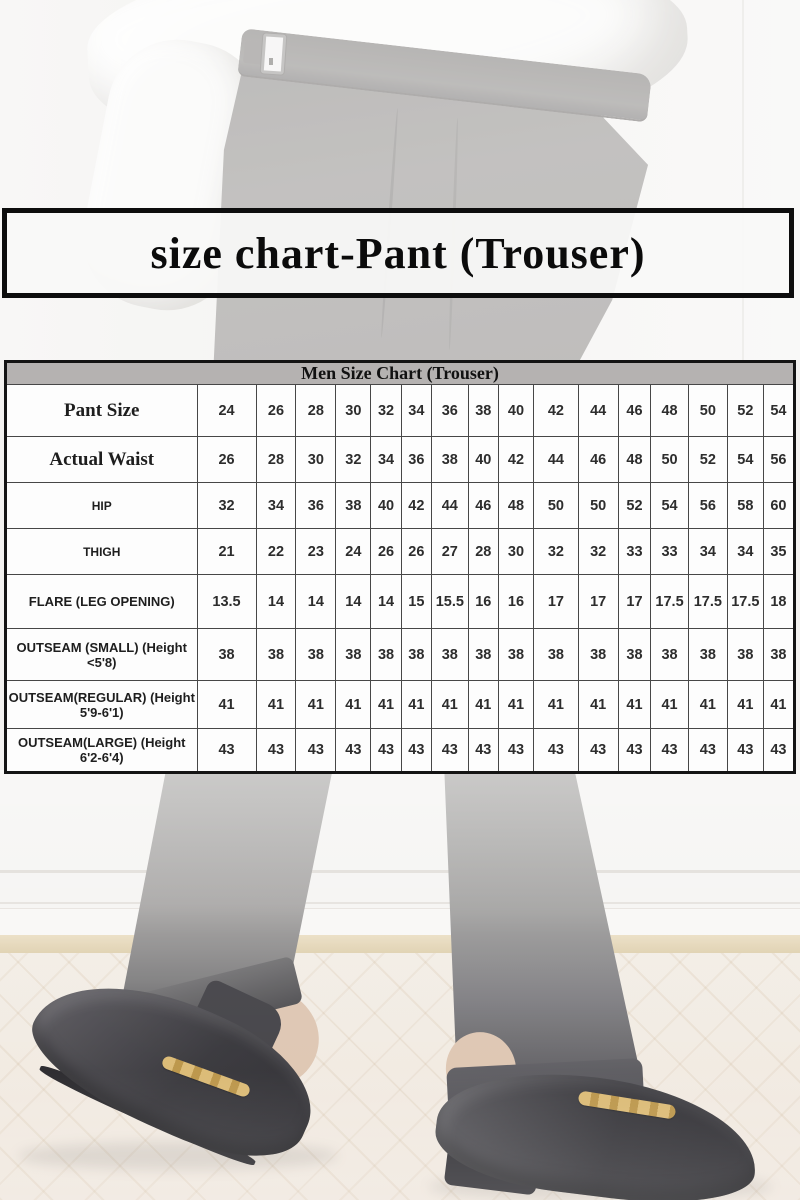  What do you see at coordinates (271, 61) in the screenshot?
I see `buckle-prong` at bounding box center [271, 61].